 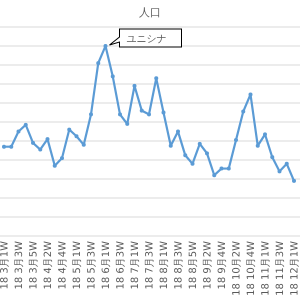 I want to click on annotation: ユニシナ, so click(x=146, y=39).